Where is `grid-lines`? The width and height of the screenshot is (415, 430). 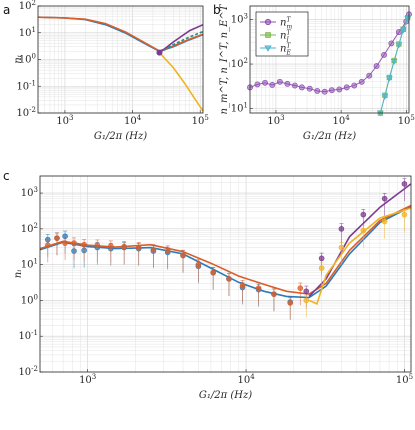
grid-lines is located at coordinates (329, 59).